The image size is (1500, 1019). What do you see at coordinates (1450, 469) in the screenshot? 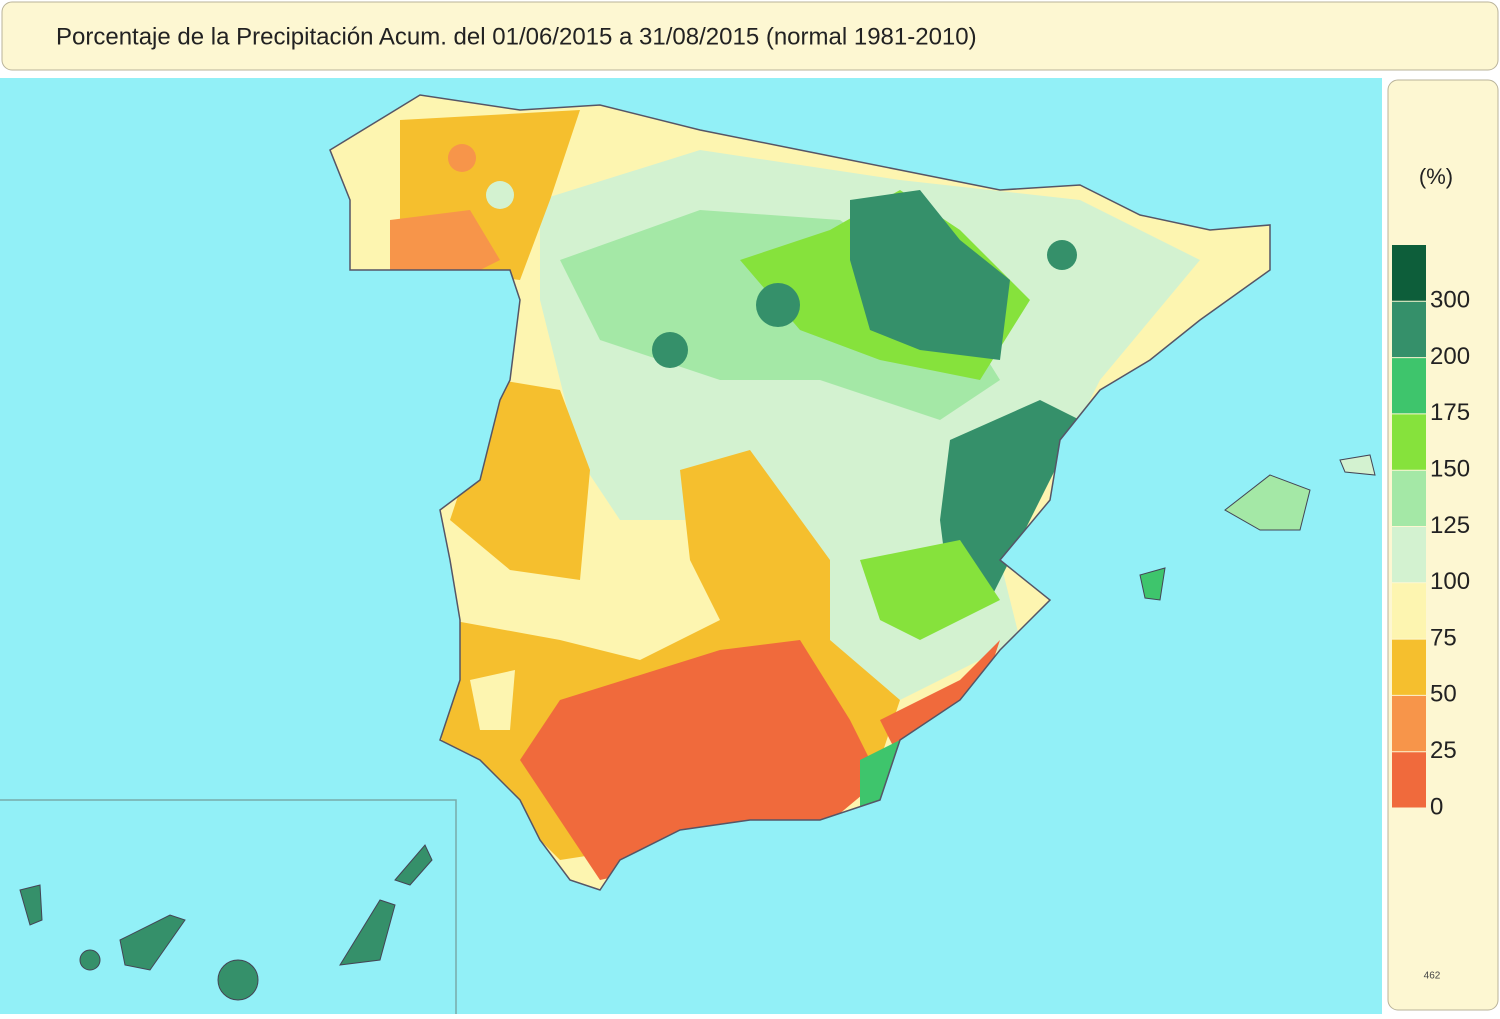
I see `legend-tick-label: 150` at bounding box center [1450, 469].